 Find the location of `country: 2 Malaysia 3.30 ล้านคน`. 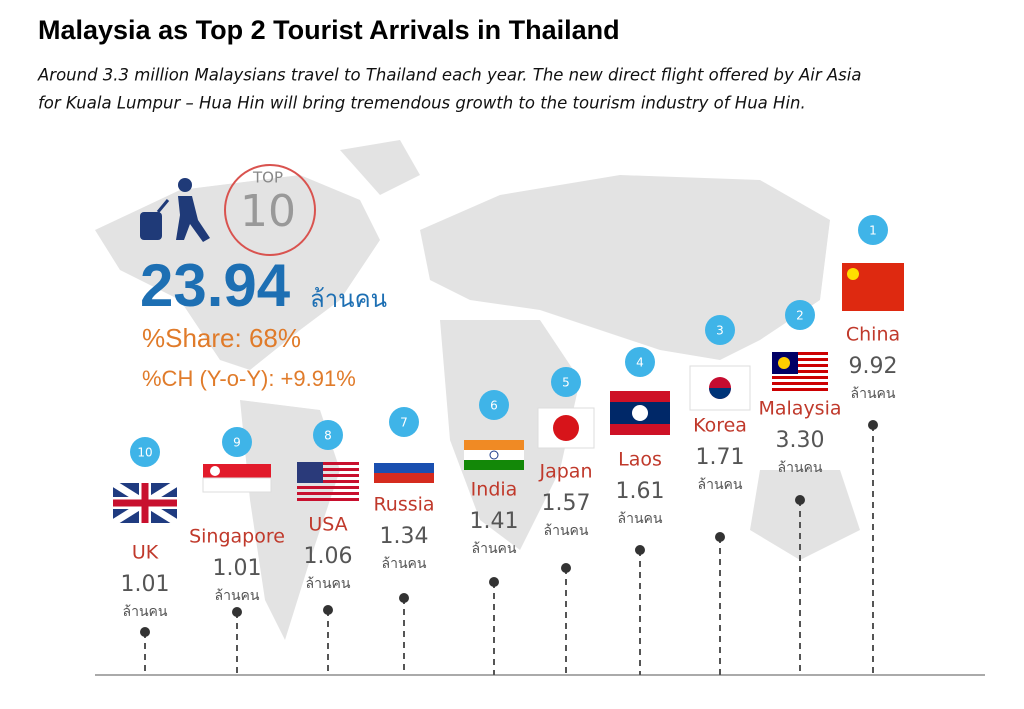

country: 2 Malaysia 3.30 ล้านคน is located at coordinates (800, 487).